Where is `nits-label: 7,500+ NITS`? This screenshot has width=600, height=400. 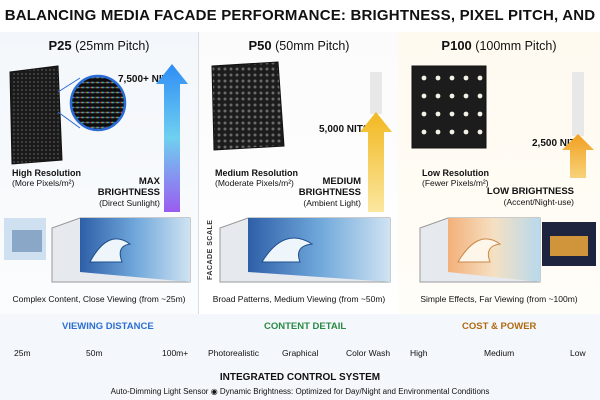 nits-label: 7,500+ NITS is located at coordinates (146, 79).